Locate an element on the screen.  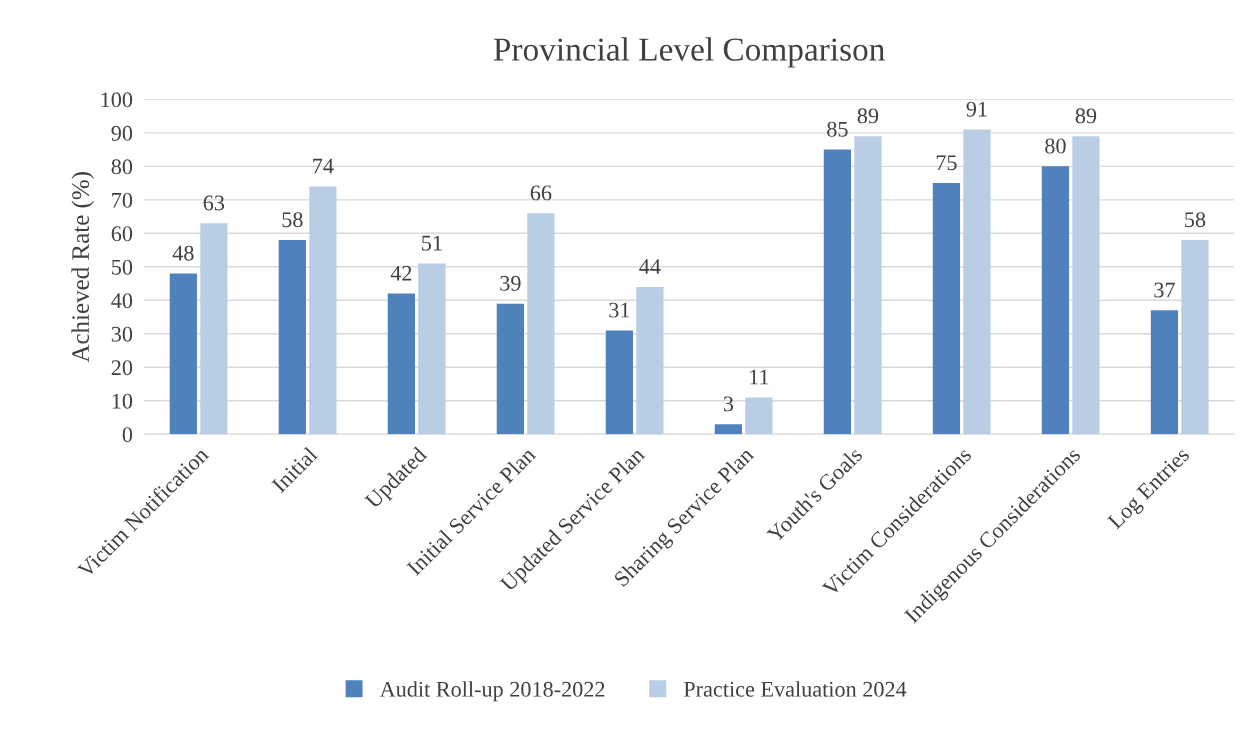
data-label: 51 is located at coordinates (432, 243).